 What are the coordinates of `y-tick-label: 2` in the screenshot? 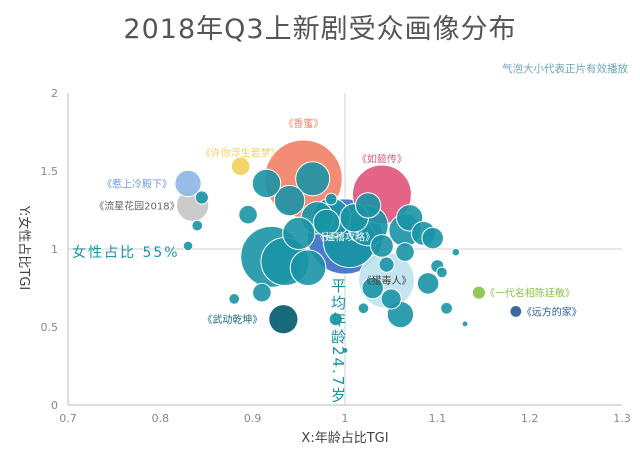 It's located at (54, 93).